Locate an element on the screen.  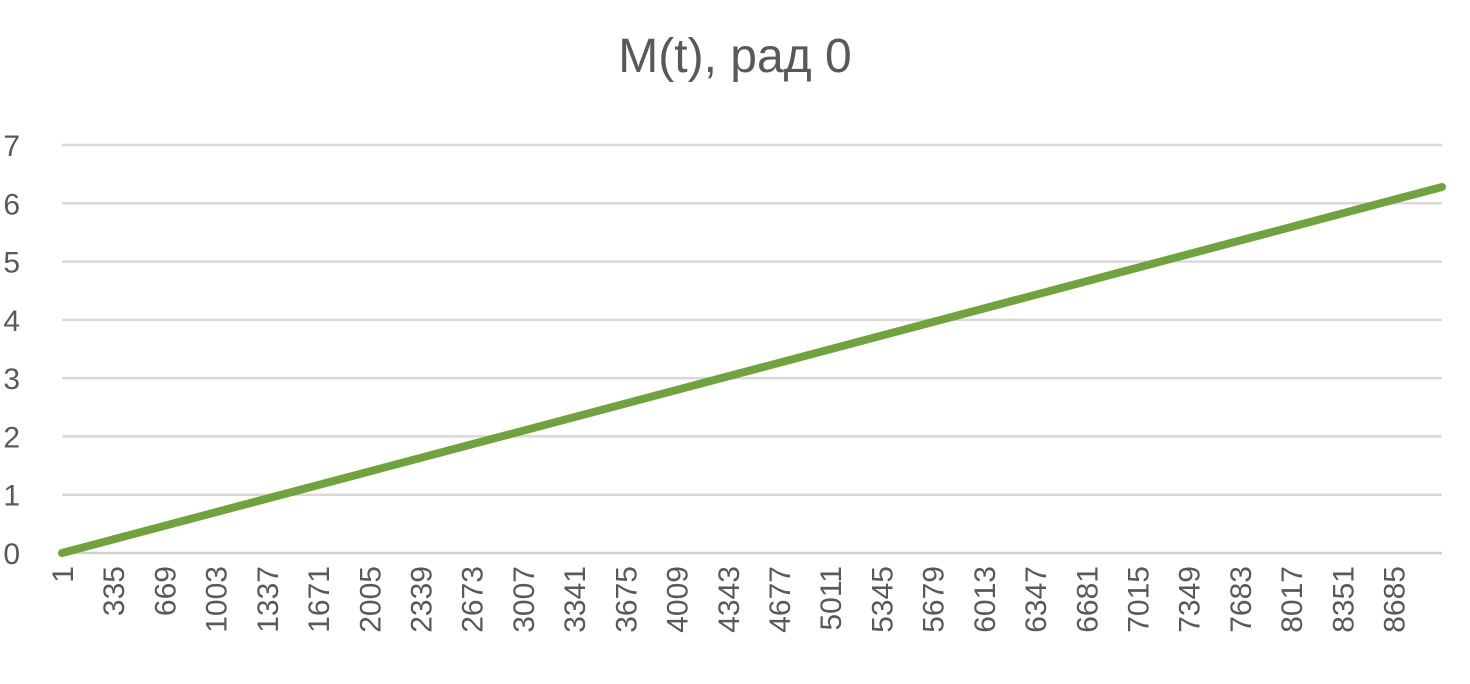
chart-title: M(t), рад 0 is located at coordinates (734, 56).